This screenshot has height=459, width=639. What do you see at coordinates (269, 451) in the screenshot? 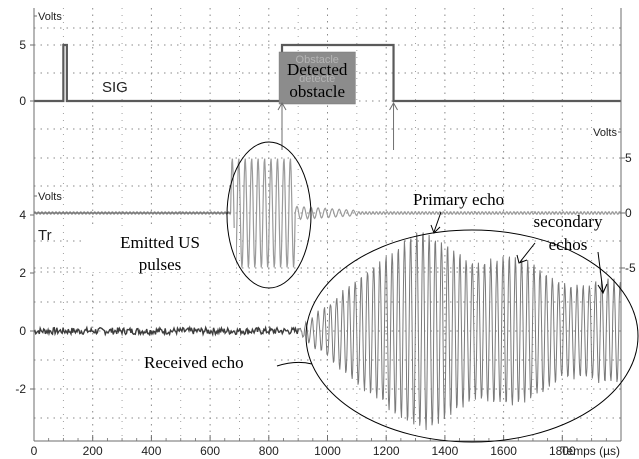
I see `x-tick-label: 800` at bounding box center [269, 451].